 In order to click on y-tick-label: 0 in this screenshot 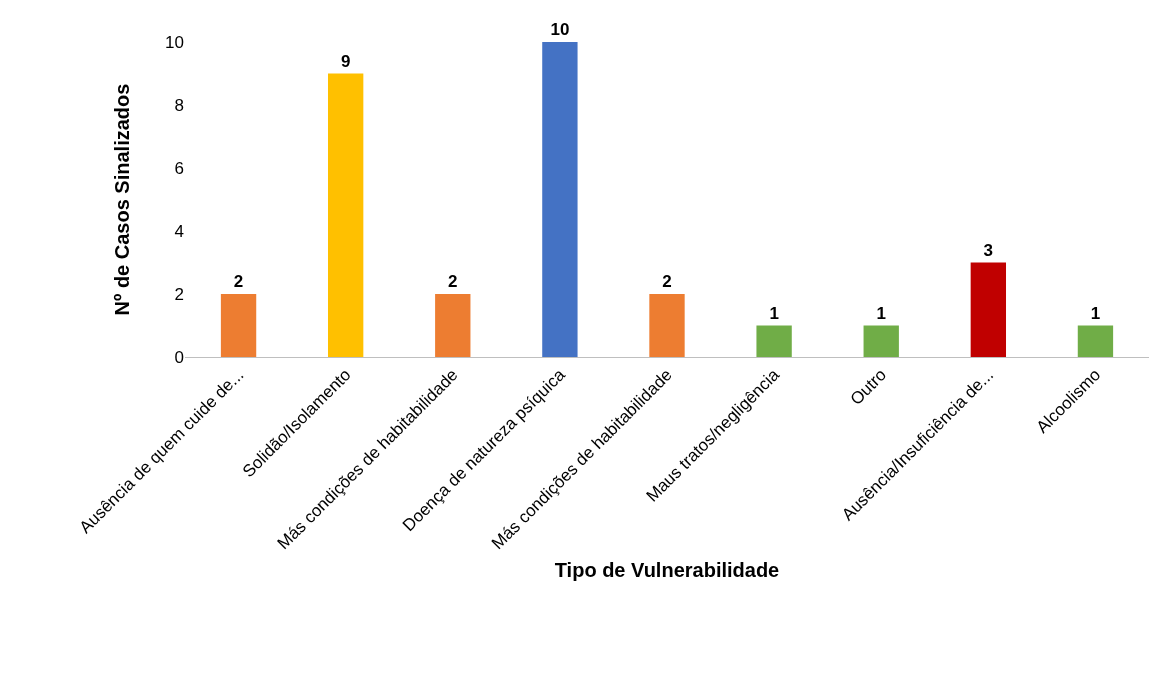, I will do `click(179, 357)`.